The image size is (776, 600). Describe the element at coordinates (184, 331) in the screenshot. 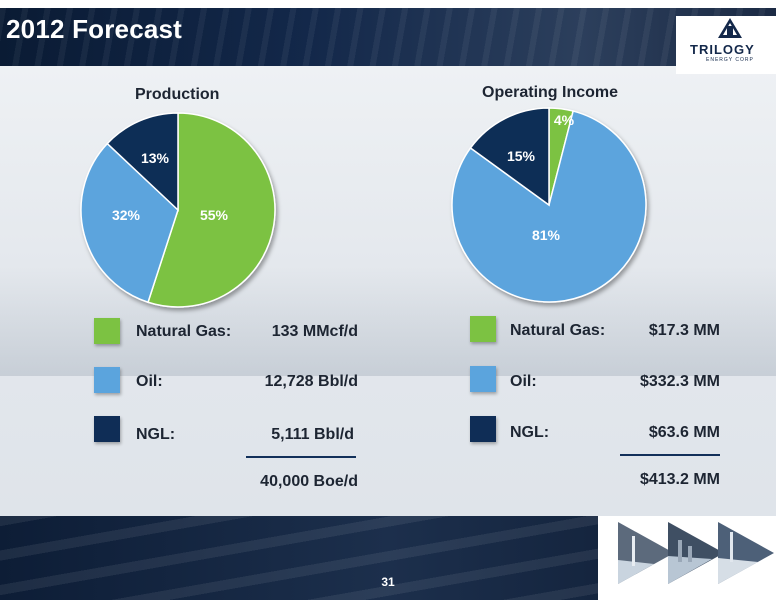

I see `legend-label-natural-gas: Natural Gas:` at that location.